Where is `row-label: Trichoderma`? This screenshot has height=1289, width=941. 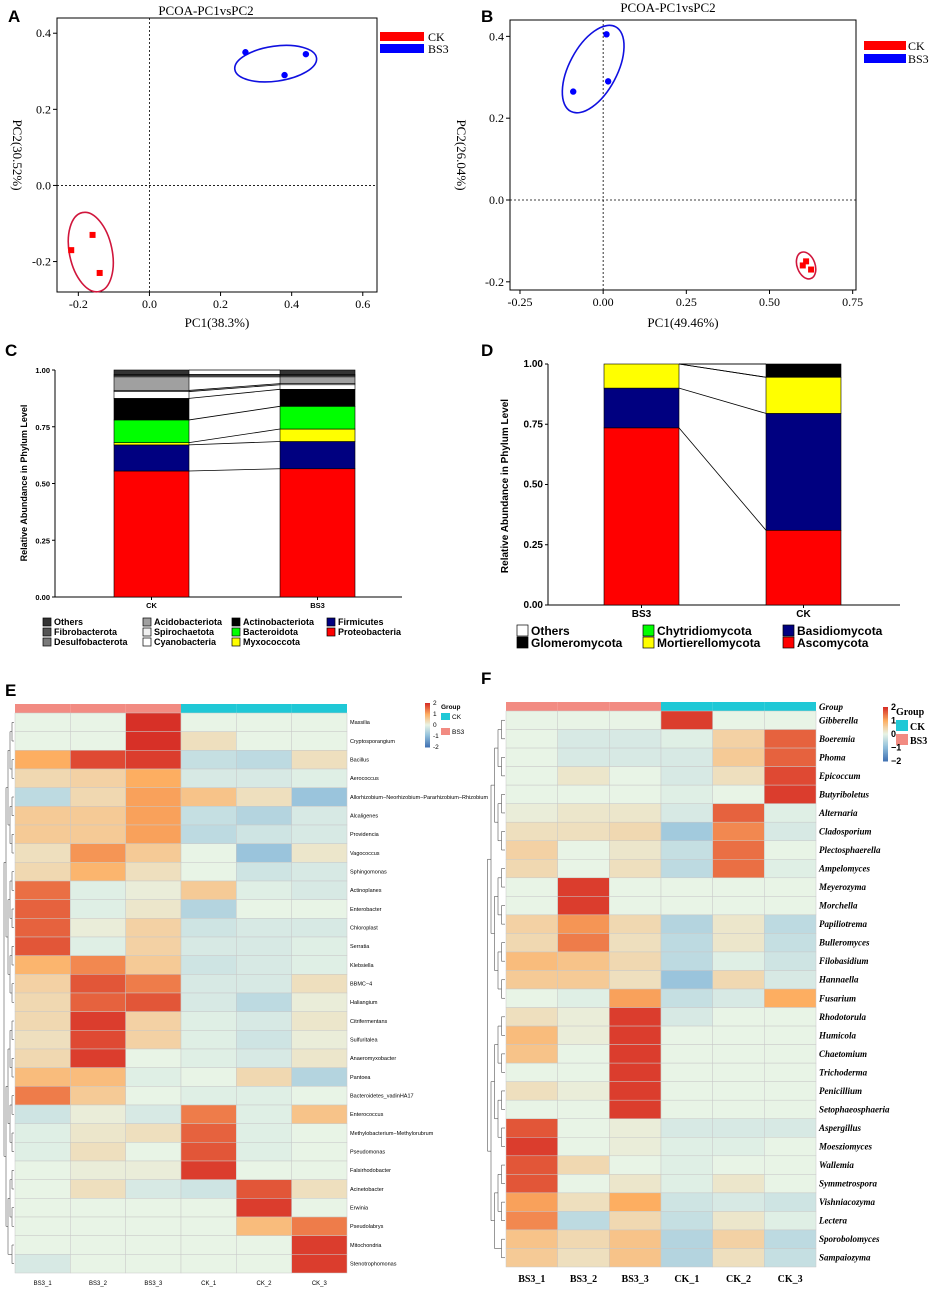 row-label: Trichoderma is located at coordinates (843, 1072).